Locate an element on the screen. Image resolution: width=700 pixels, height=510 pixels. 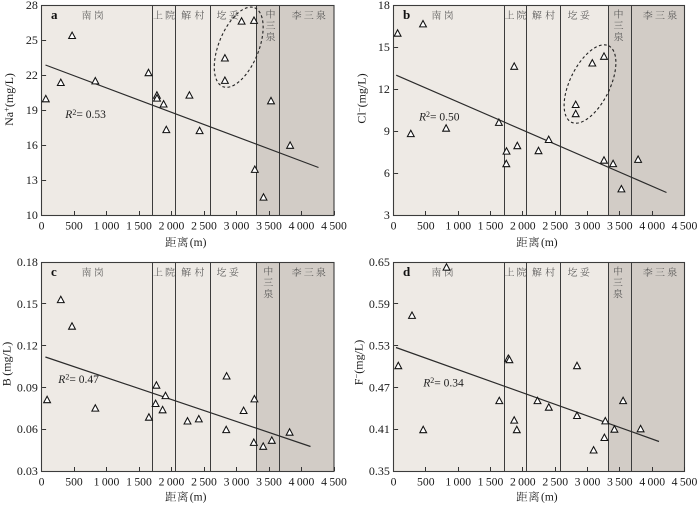
svg-text: 18 is located at coordinates (384, 6).